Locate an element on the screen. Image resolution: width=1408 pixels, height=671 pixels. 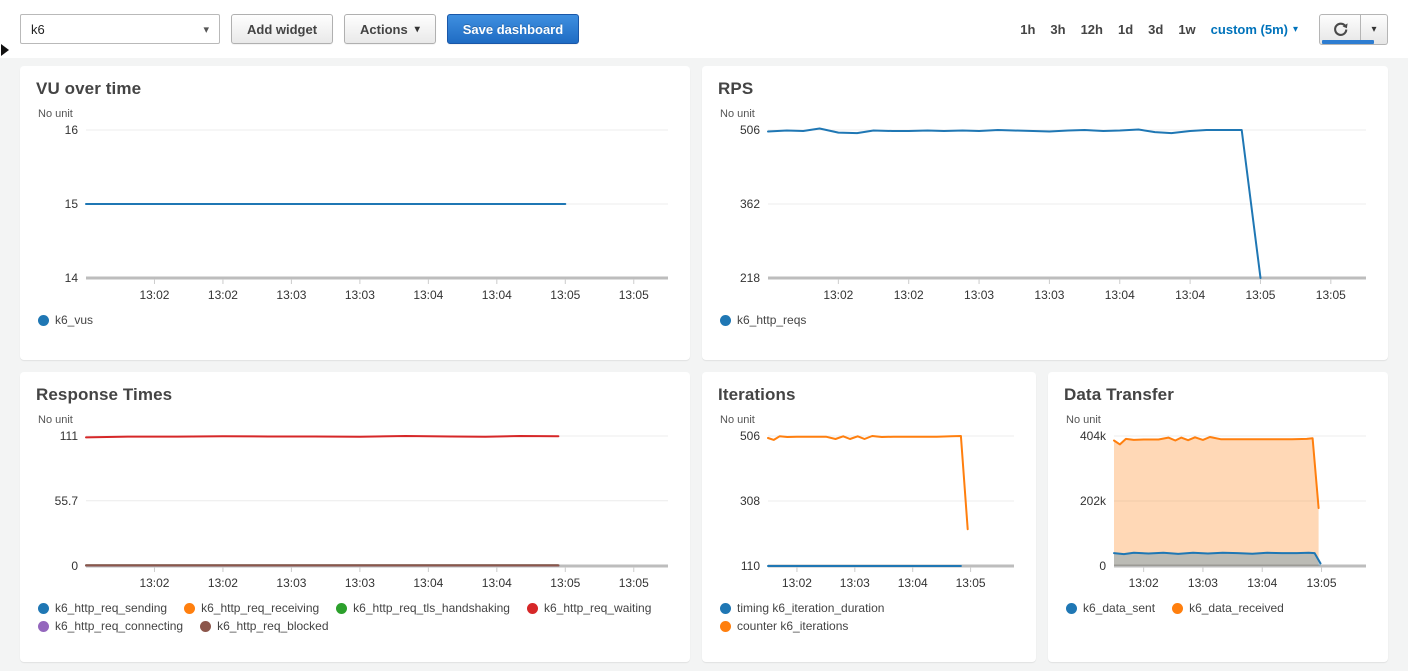
svg-text: 14 is located at coordinates (72, 278).